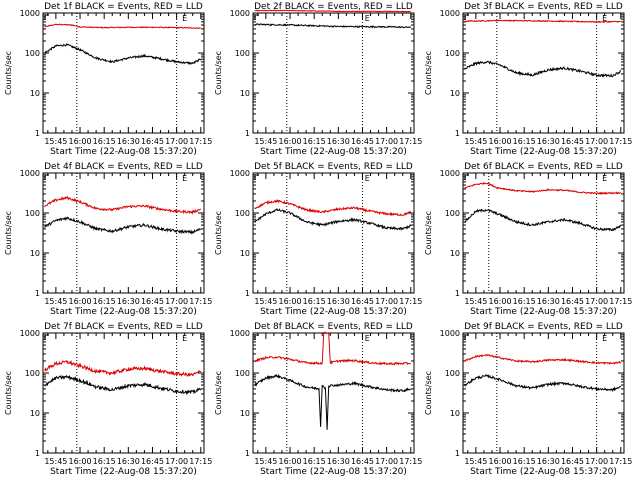  I want to click on panel-title: Det 2f BLACK = Events, RED = LLD, so click(333, 7).